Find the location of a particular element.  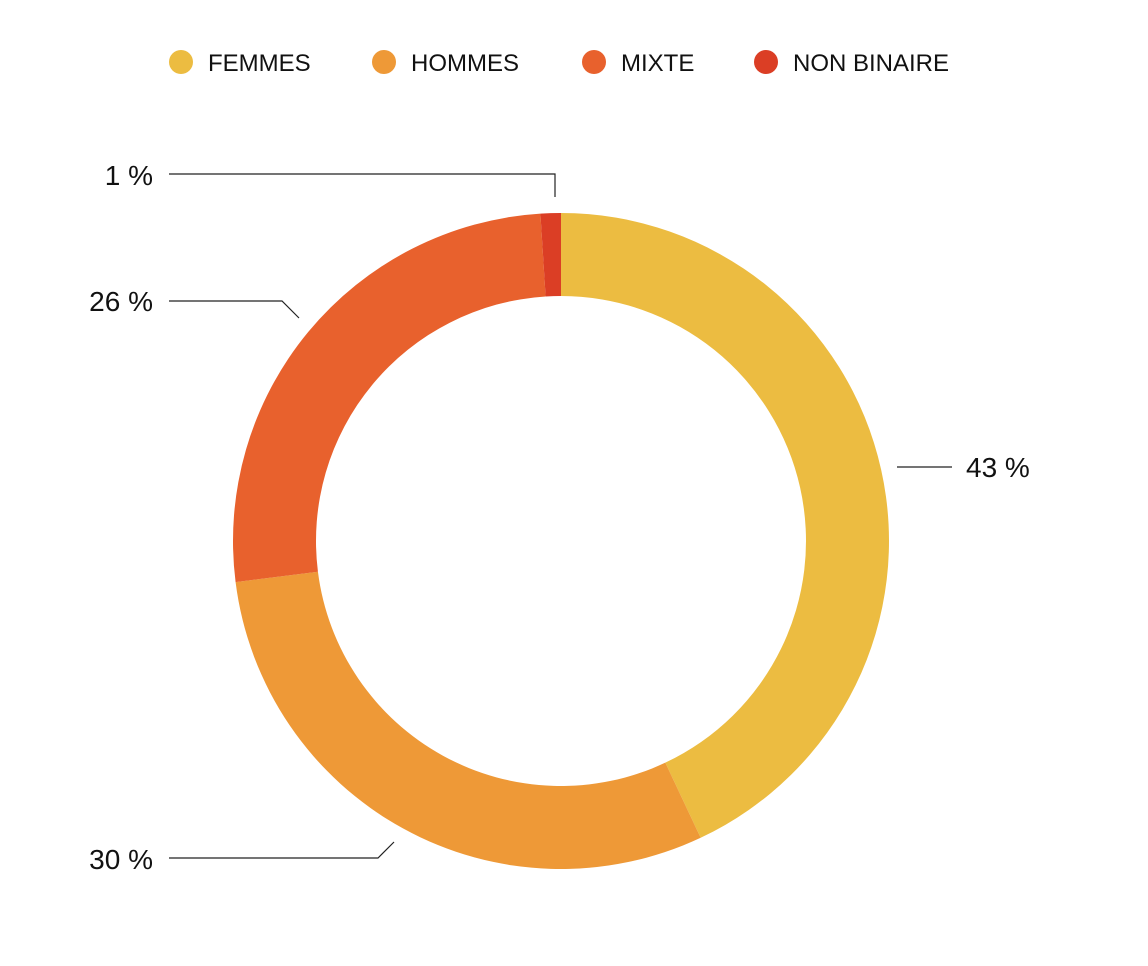

donut-slice-mixte is located at coordinates (389, 398).